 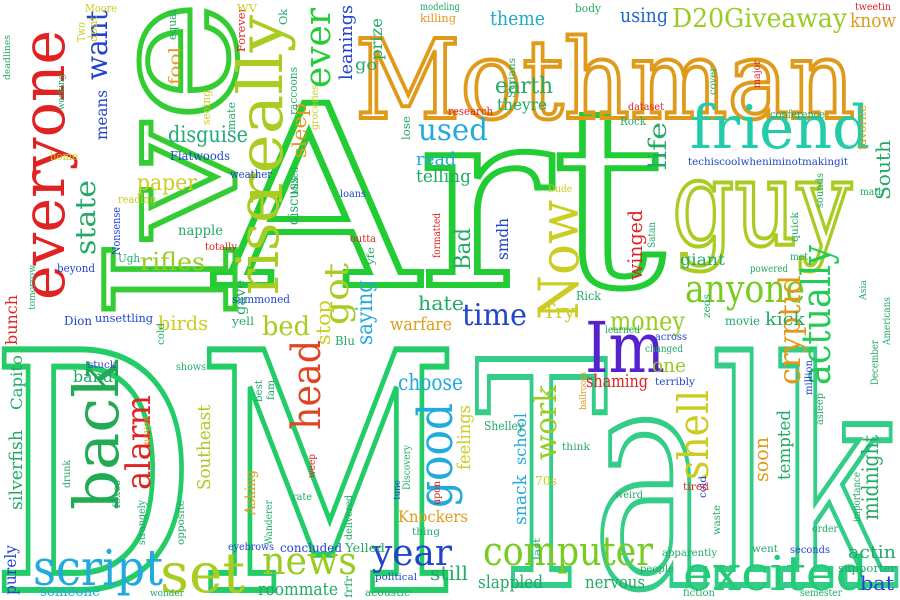 What do you see at coordinates (85, 217) in the screenshot?
I see `word-state: state` at bounding box center [85, 217].